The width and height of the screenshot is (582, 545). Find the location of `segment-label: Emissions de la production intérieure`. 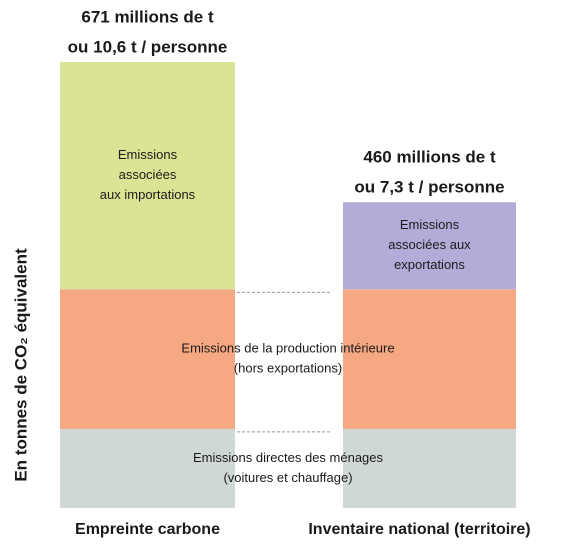

segment-label: Emissions de la production intérieure is located at coordinates (287, 348).